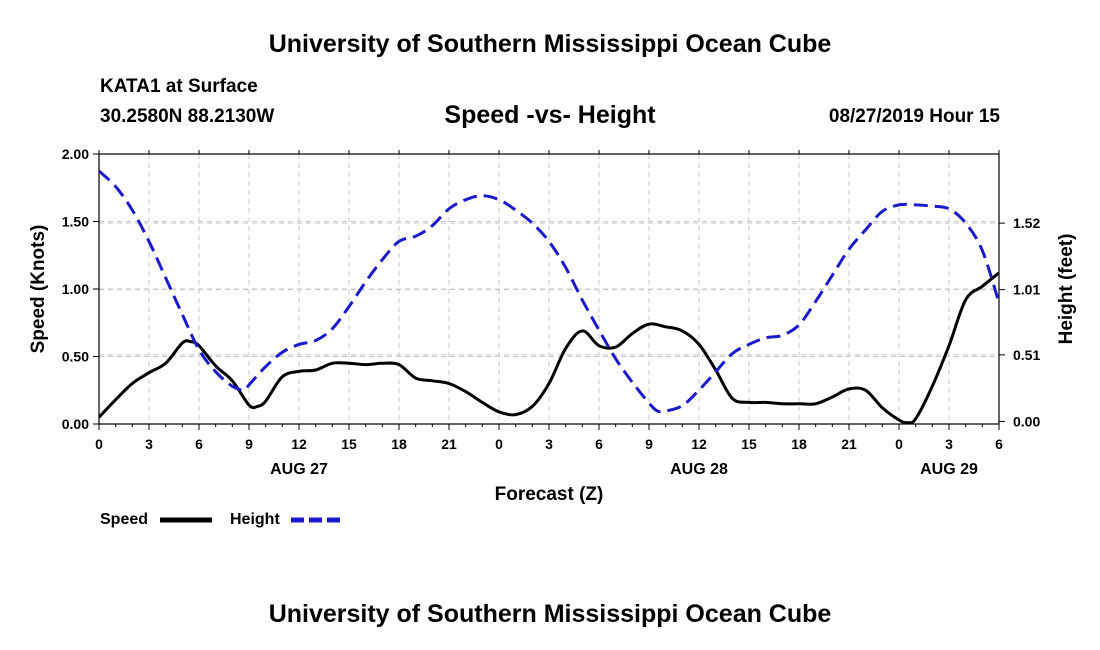 Image resolution: width=1100 pixels, height=650 pixels. Describe the element at coordinates (299, 469) in the screenshot. I see `day-label: AUG 27` at that location.